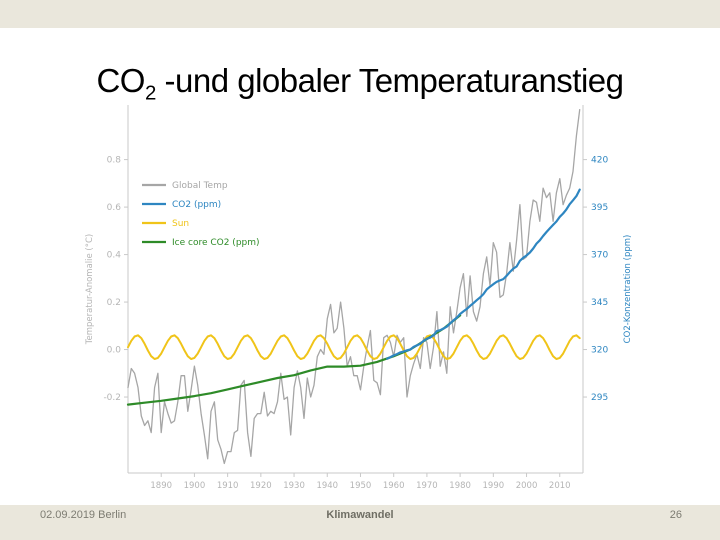 The image size is (720, 540). What do you see at coordinates (114, 303) in the screenshot?
I see `left-tick-label: 0.2` at bounding box center [114, 303].